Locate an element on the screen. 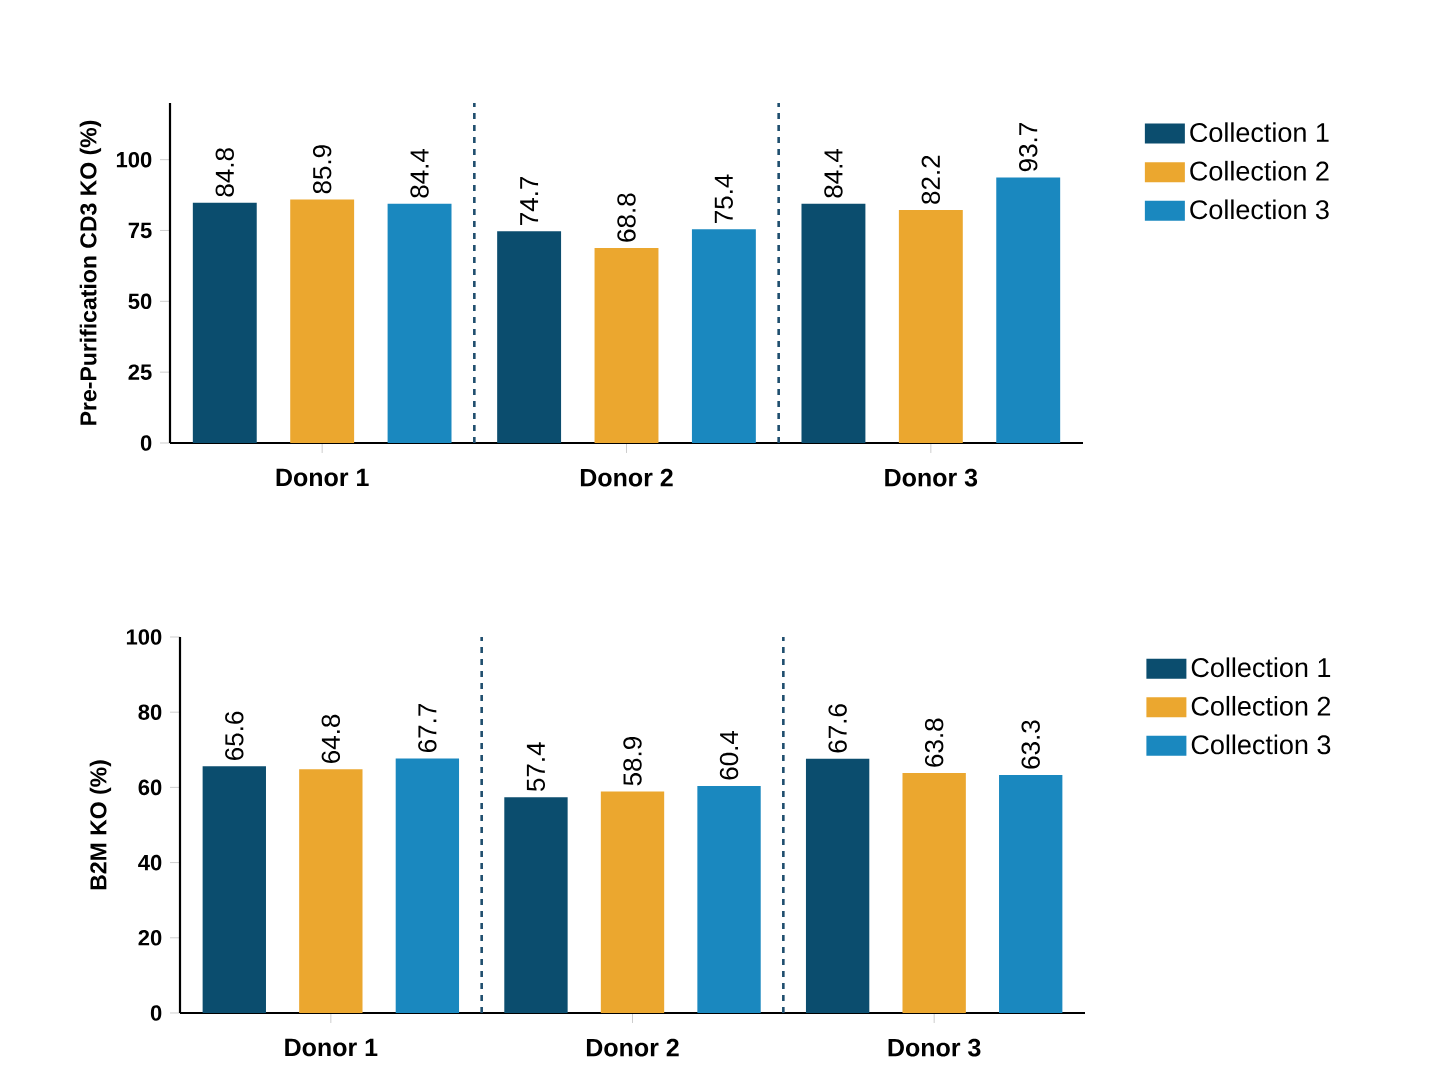  data-label: 75.4 is located at coordinates (723, 198).